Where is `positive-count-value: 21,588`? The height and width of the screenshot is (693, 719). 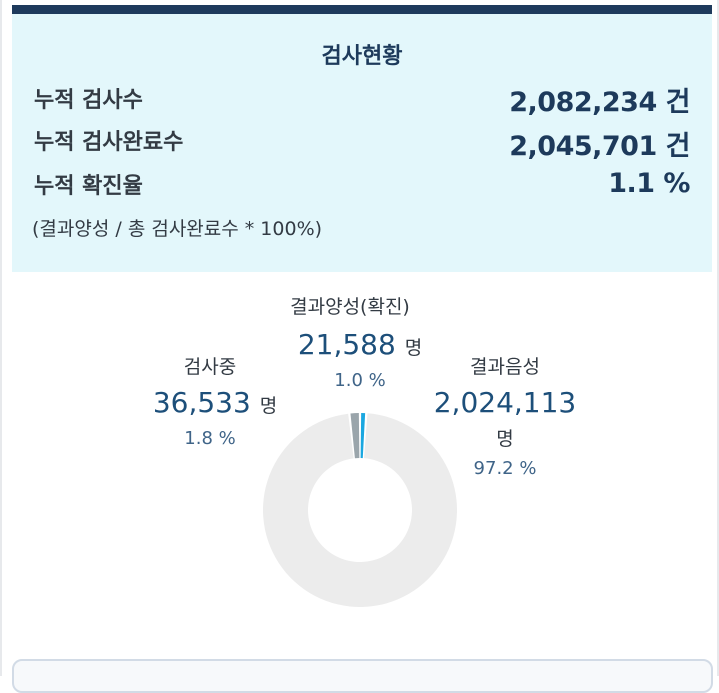 positive-count-value: 21,588 is located at coordinates (346, 344).